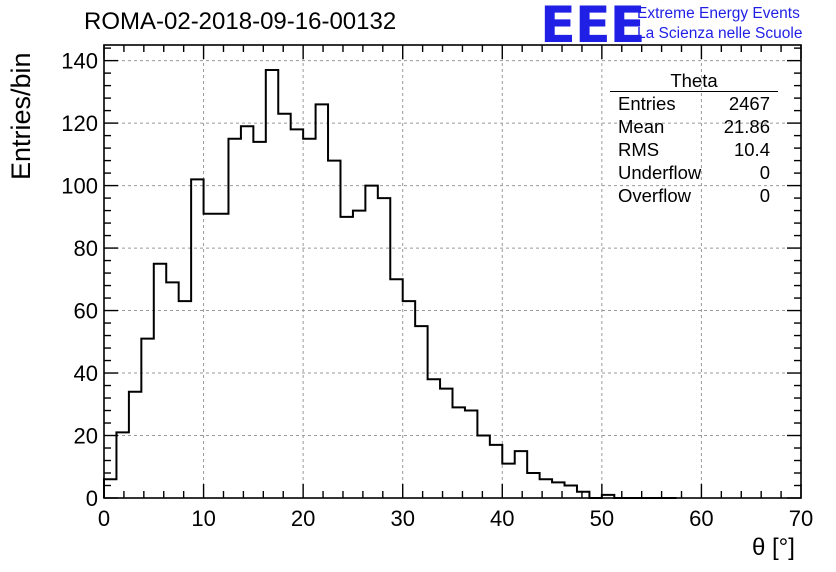 The image size is (836, 572). What do you see at coordinates (104, 518) in the screenshot?
I see `x-tick-label: 0` at bounding box center [104, 518].